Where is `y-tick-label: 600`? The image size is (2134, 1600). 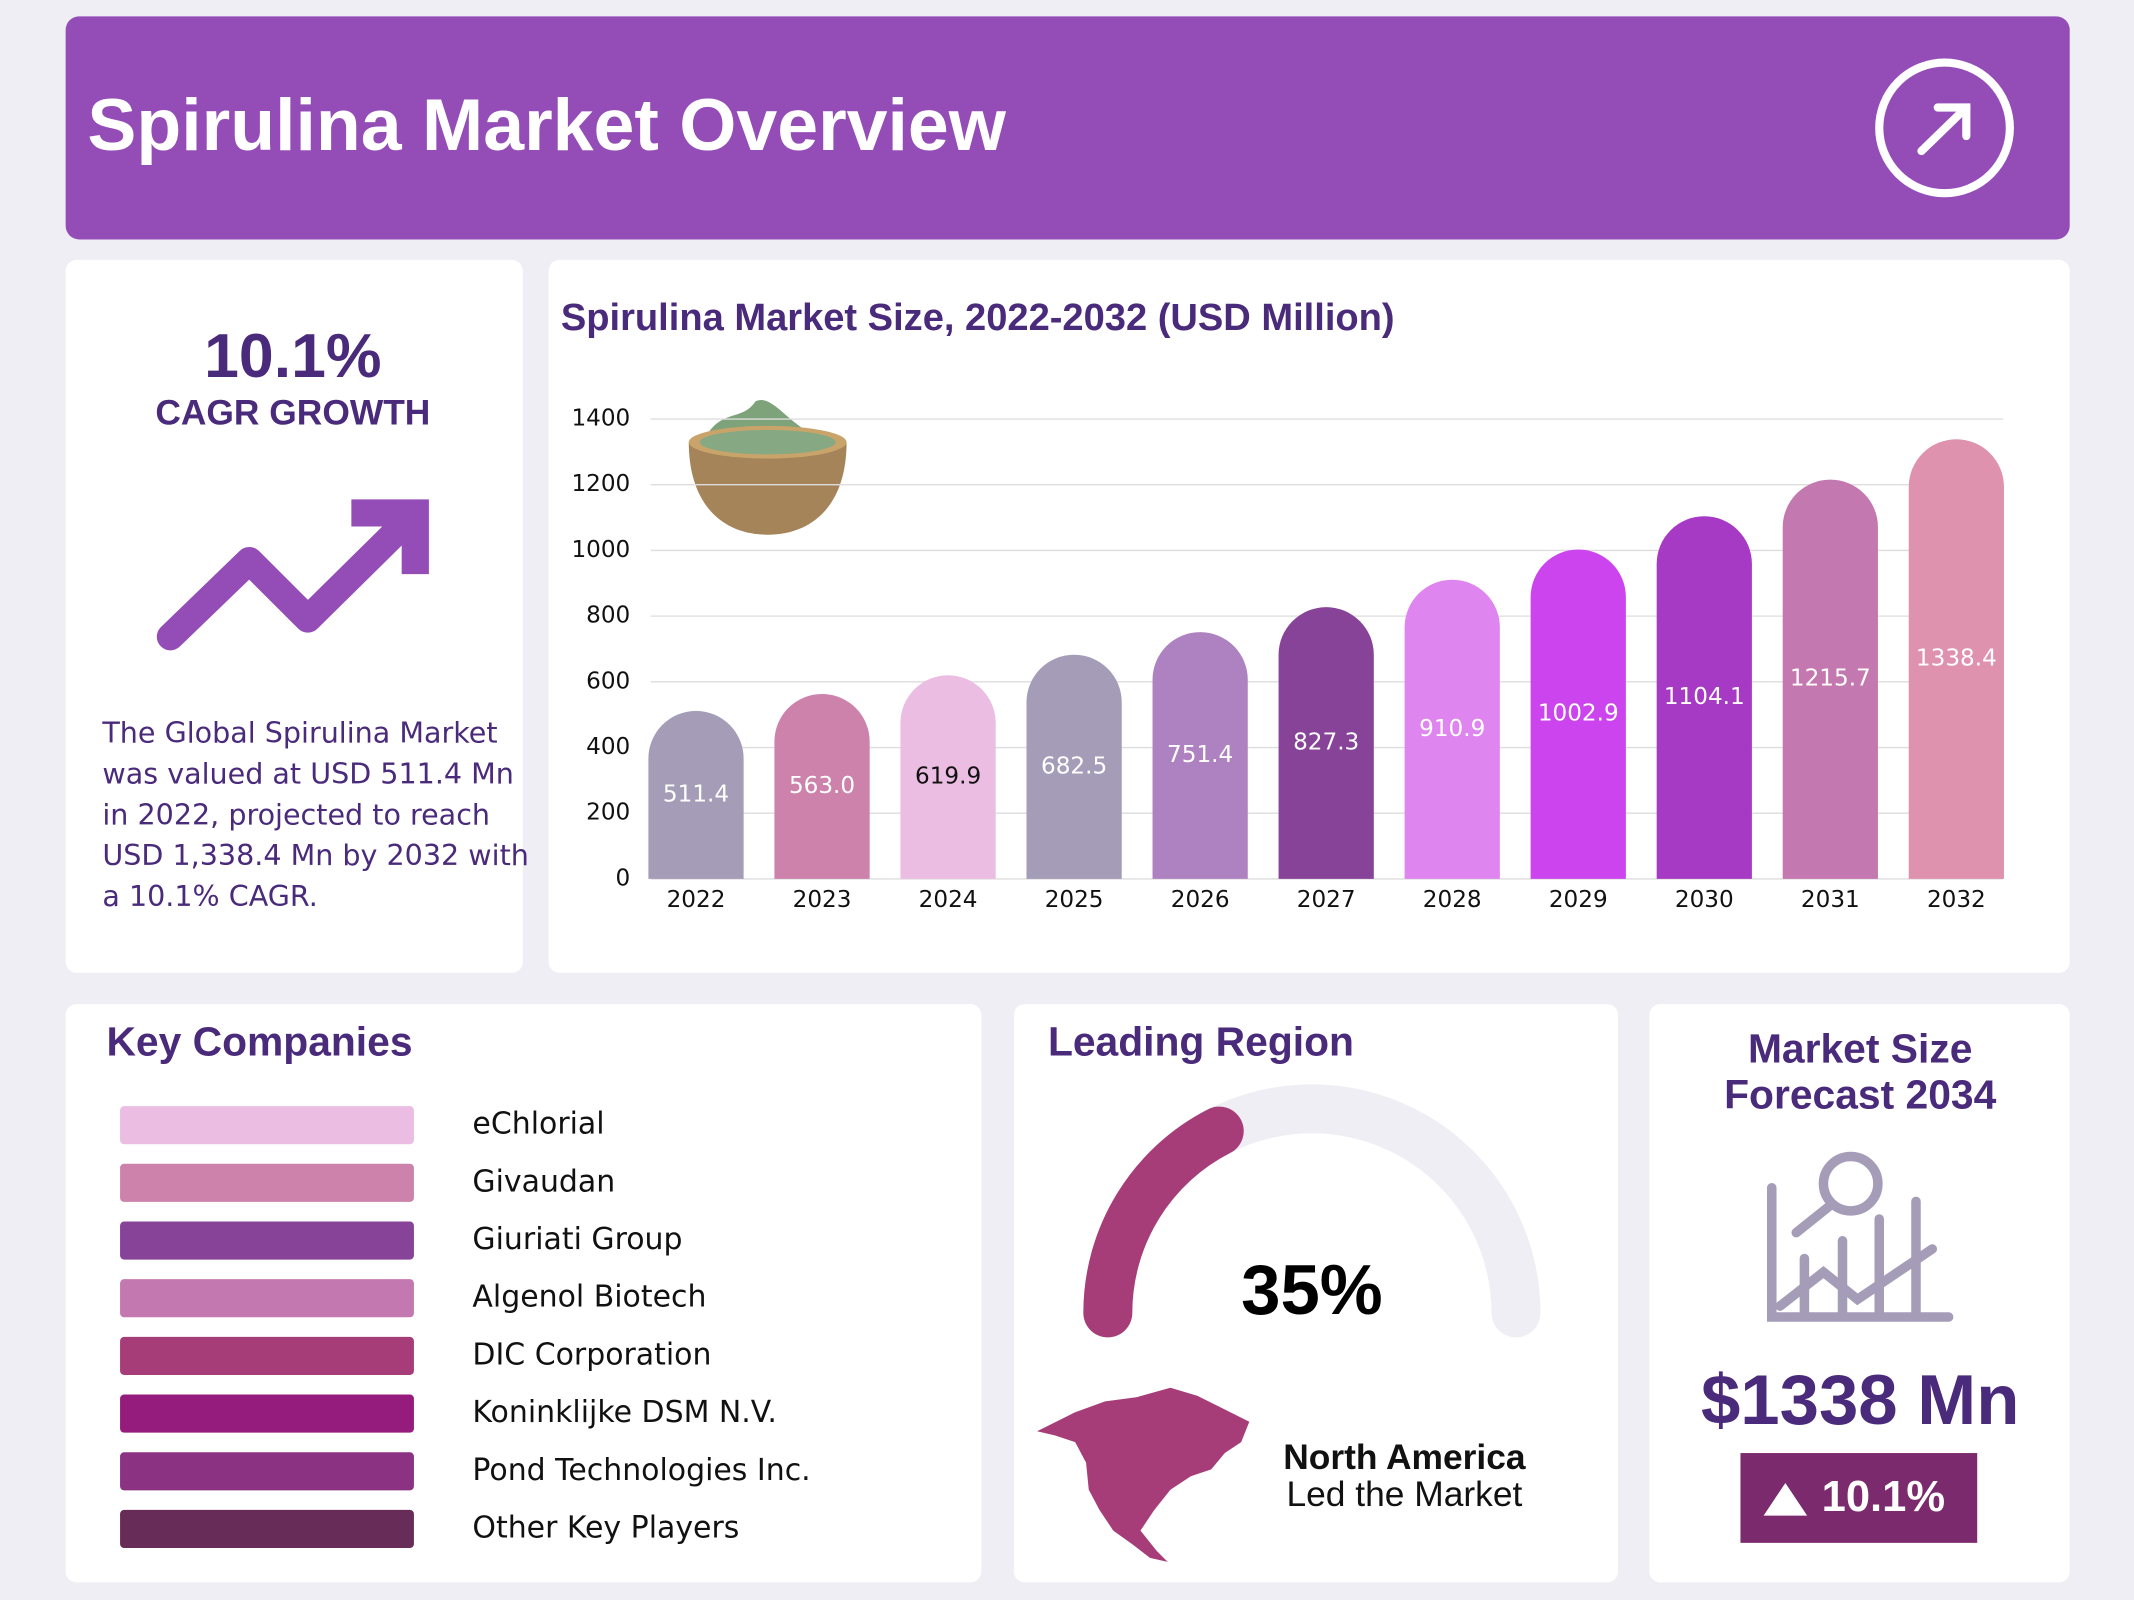 y-tick-label: 600 is located at coordinates (608, 681).